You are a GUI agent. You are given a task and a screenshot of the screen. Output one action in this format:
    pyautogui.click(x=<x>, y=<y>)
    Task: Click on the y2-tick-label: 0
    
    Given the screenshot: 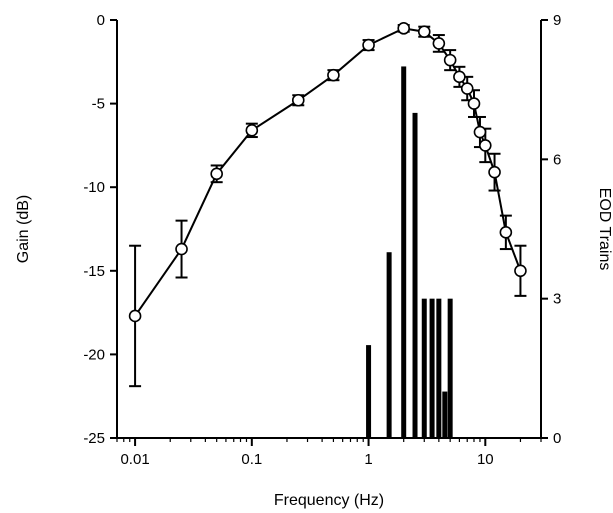 What is the action you would take?
    pyautogui.click(x=557, y=438)
    